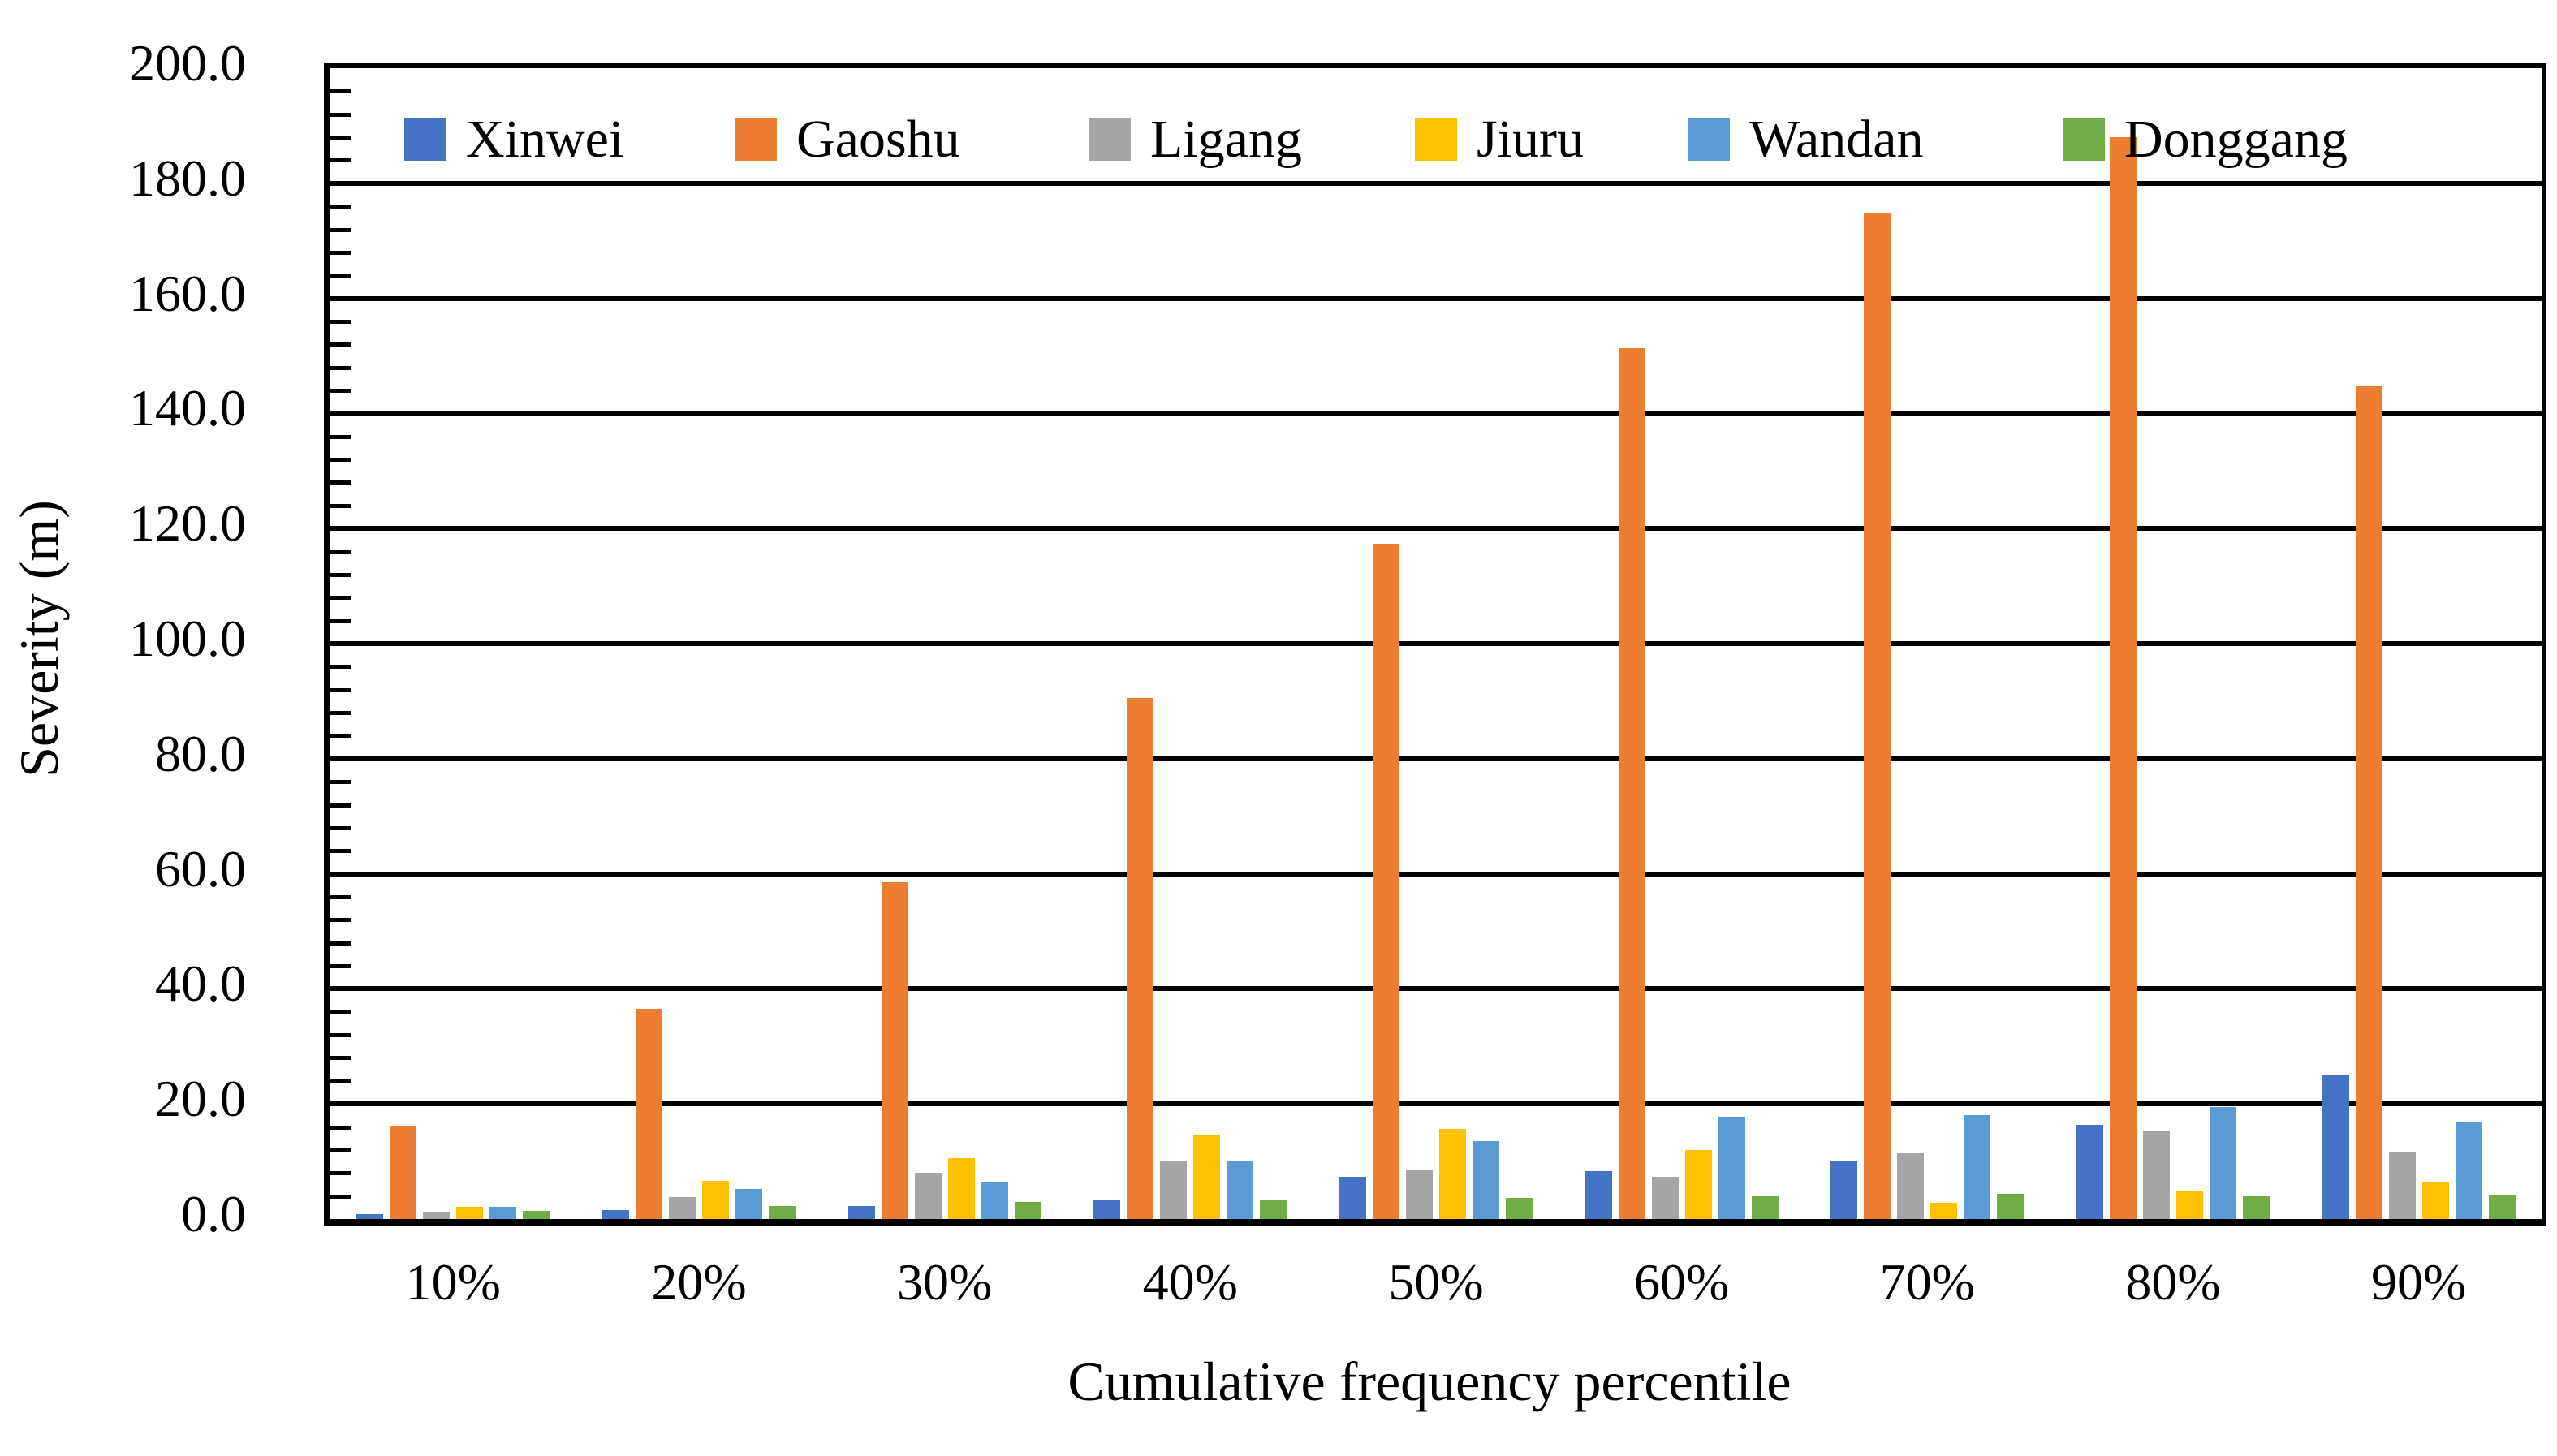 This screenshot has height=1456, width=2557. I want to click on bar-jiuru-60%, so click(1698, 1184).